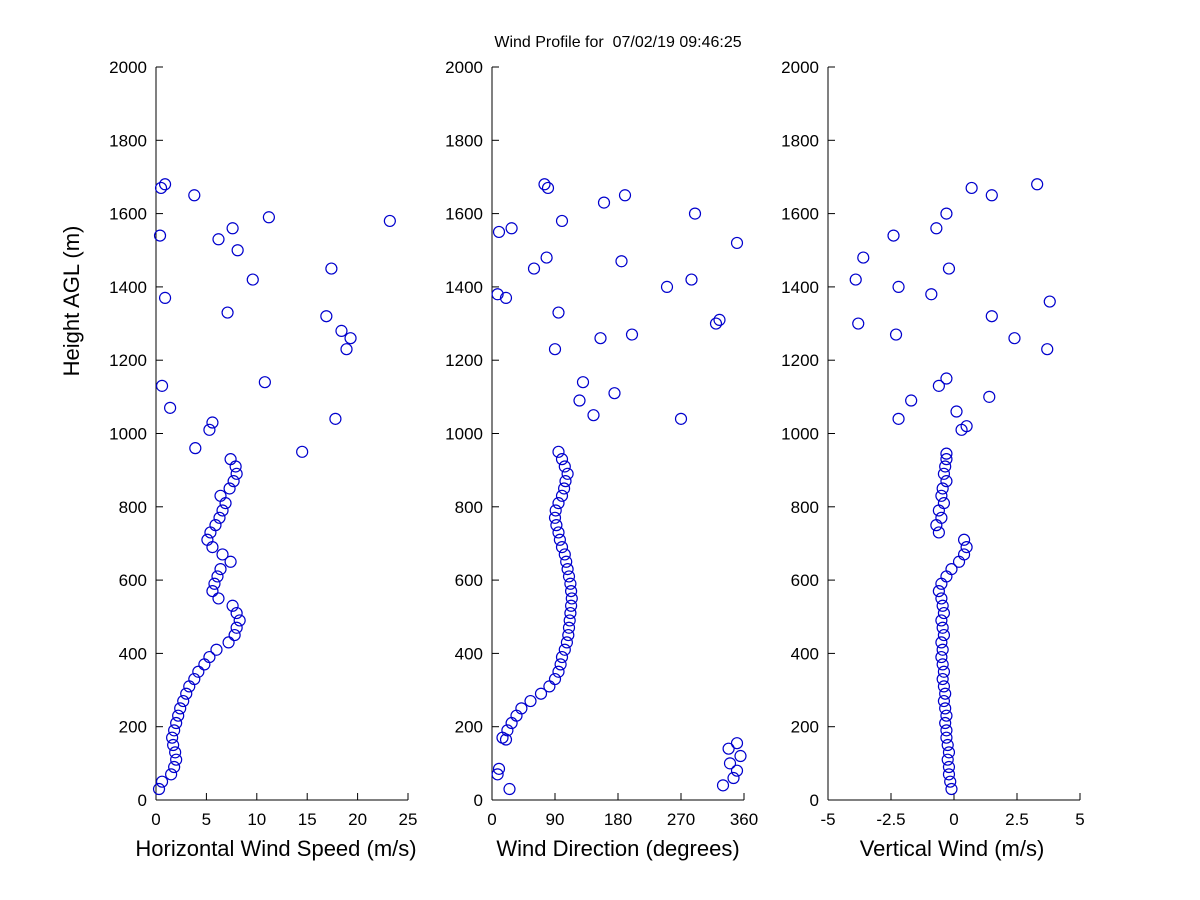 This screenshot has height=900, width=1200. I want to click on y-tick-label: 0, so click(142, 800).